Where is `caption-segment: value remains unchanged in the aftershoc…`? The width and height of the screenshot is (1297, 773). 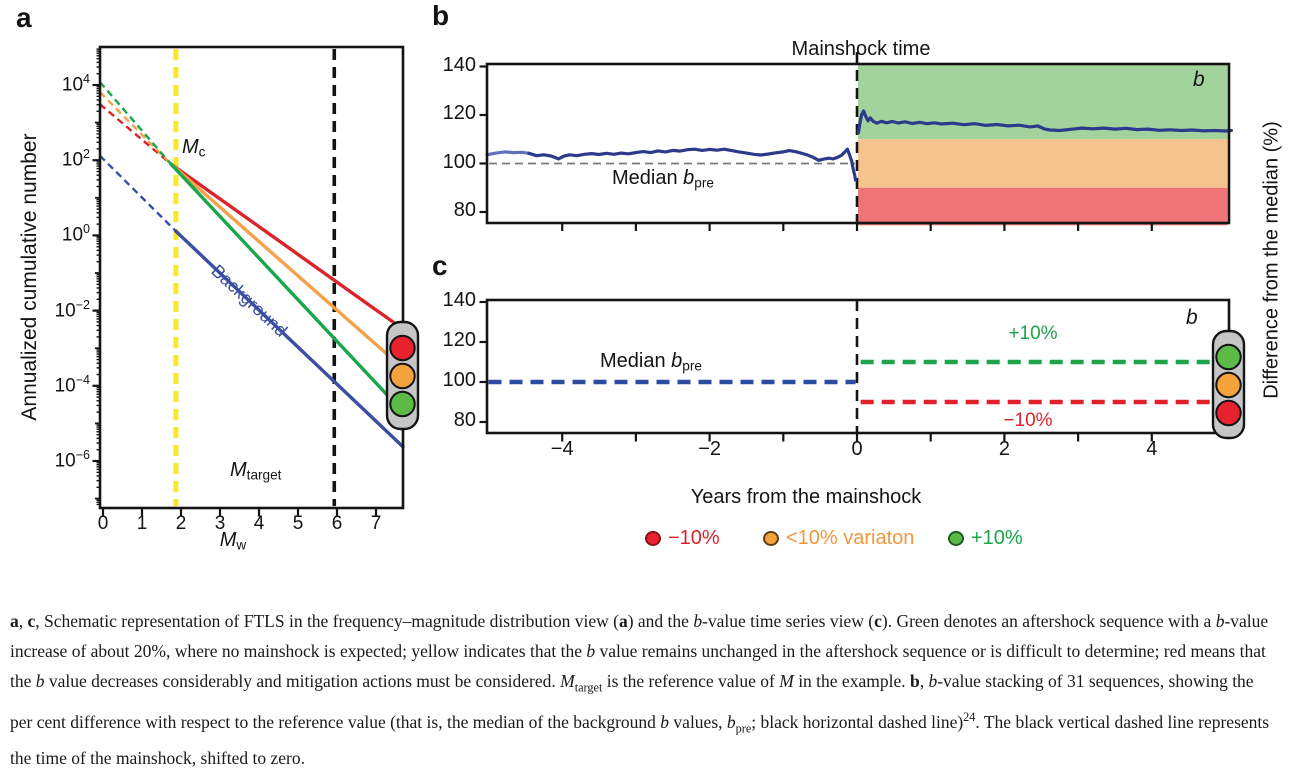 caption-segment: value remains unchanged in the aftershoc… is located at coordinates (638, 665).